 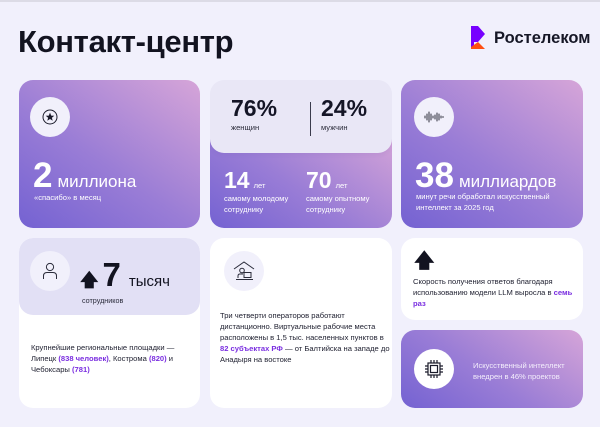 I want to click on desc-text: , Кострома, so click(x=128, y=358).